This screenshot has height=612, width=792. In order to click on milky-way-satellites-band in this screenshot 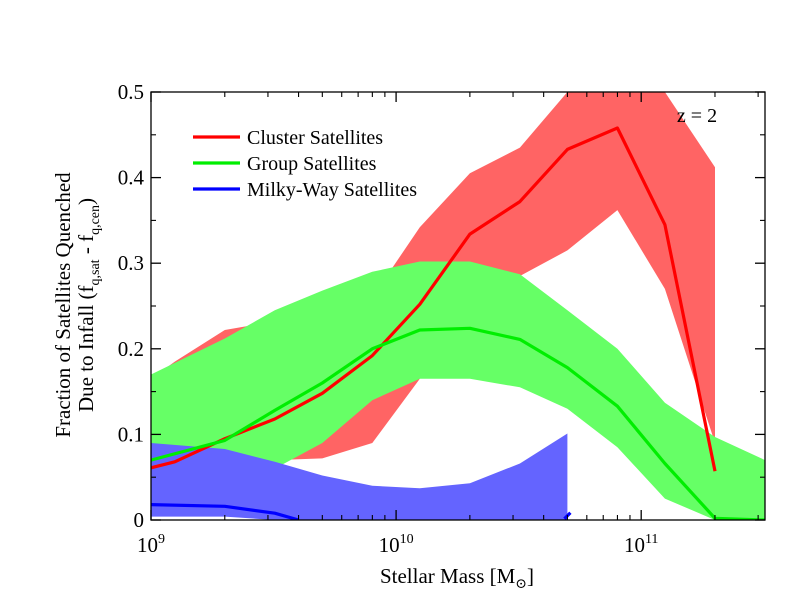, I will do `click(359, 476)`.